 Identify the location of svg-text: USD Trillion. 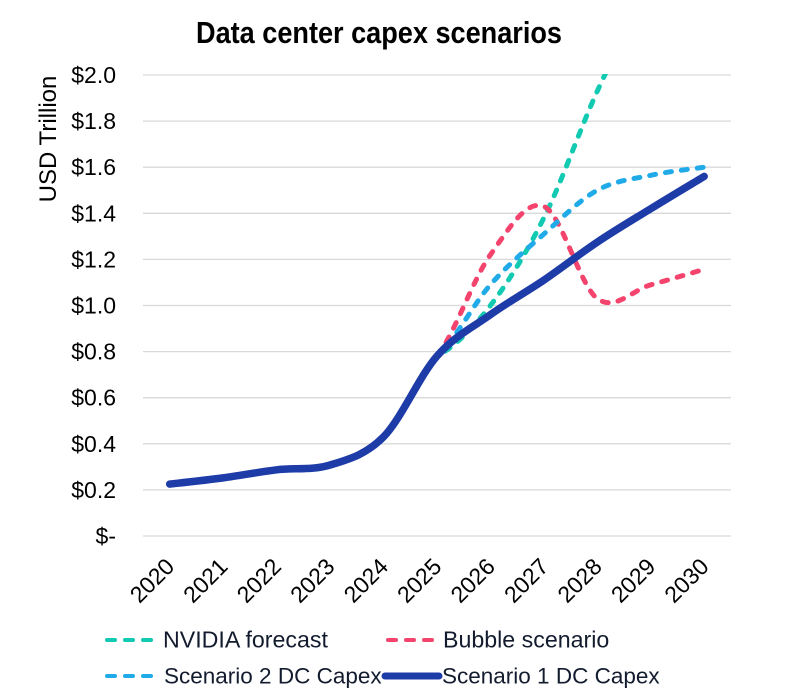
(48, 139).